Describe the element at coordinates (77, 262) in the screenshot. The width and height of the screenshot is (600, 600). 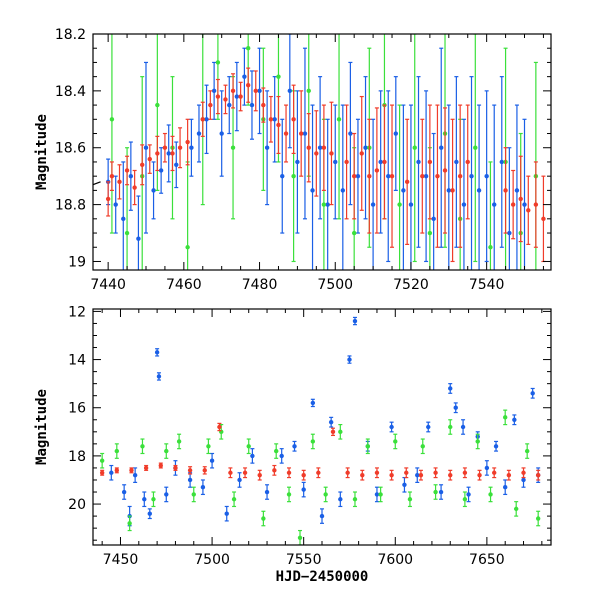
I see `y-tick-label: 19` at that location.